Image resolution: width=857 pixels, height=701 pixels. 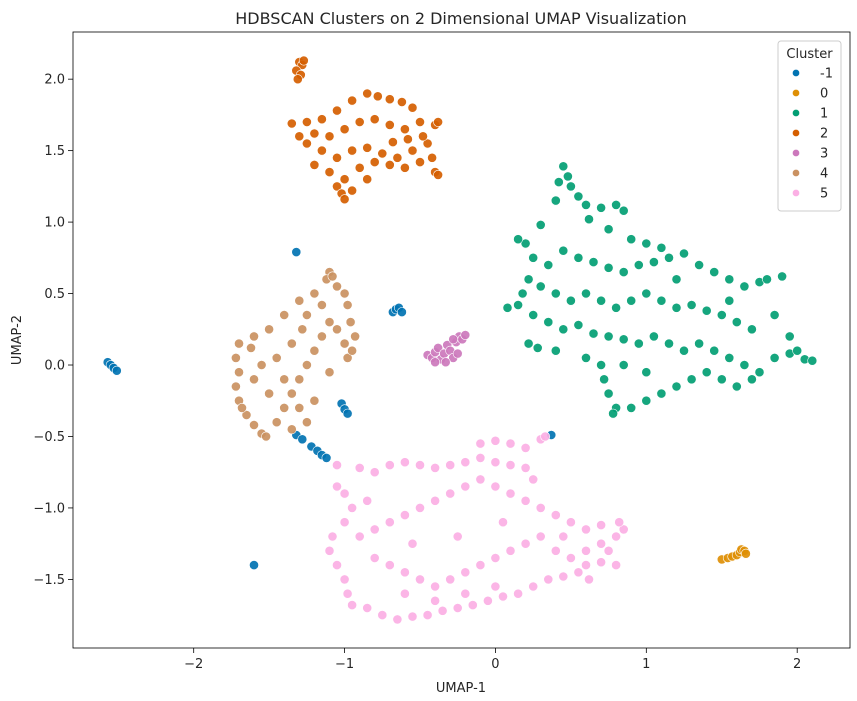 I want to click on y-tick-label-0: −1.5, so click(x=49, y=580).